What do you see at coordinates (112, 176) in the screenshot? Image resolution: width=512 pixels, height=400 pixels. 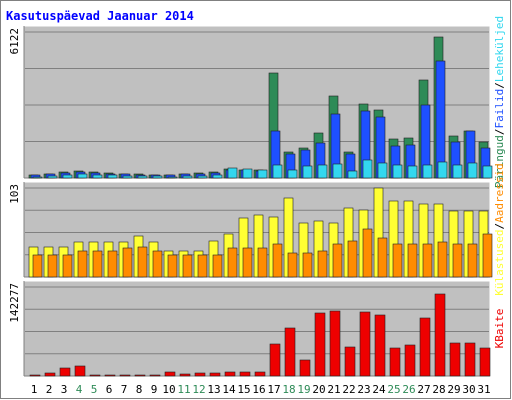 I see `top-bar-leheküljed-day-6` at bounding box center [112, 176].